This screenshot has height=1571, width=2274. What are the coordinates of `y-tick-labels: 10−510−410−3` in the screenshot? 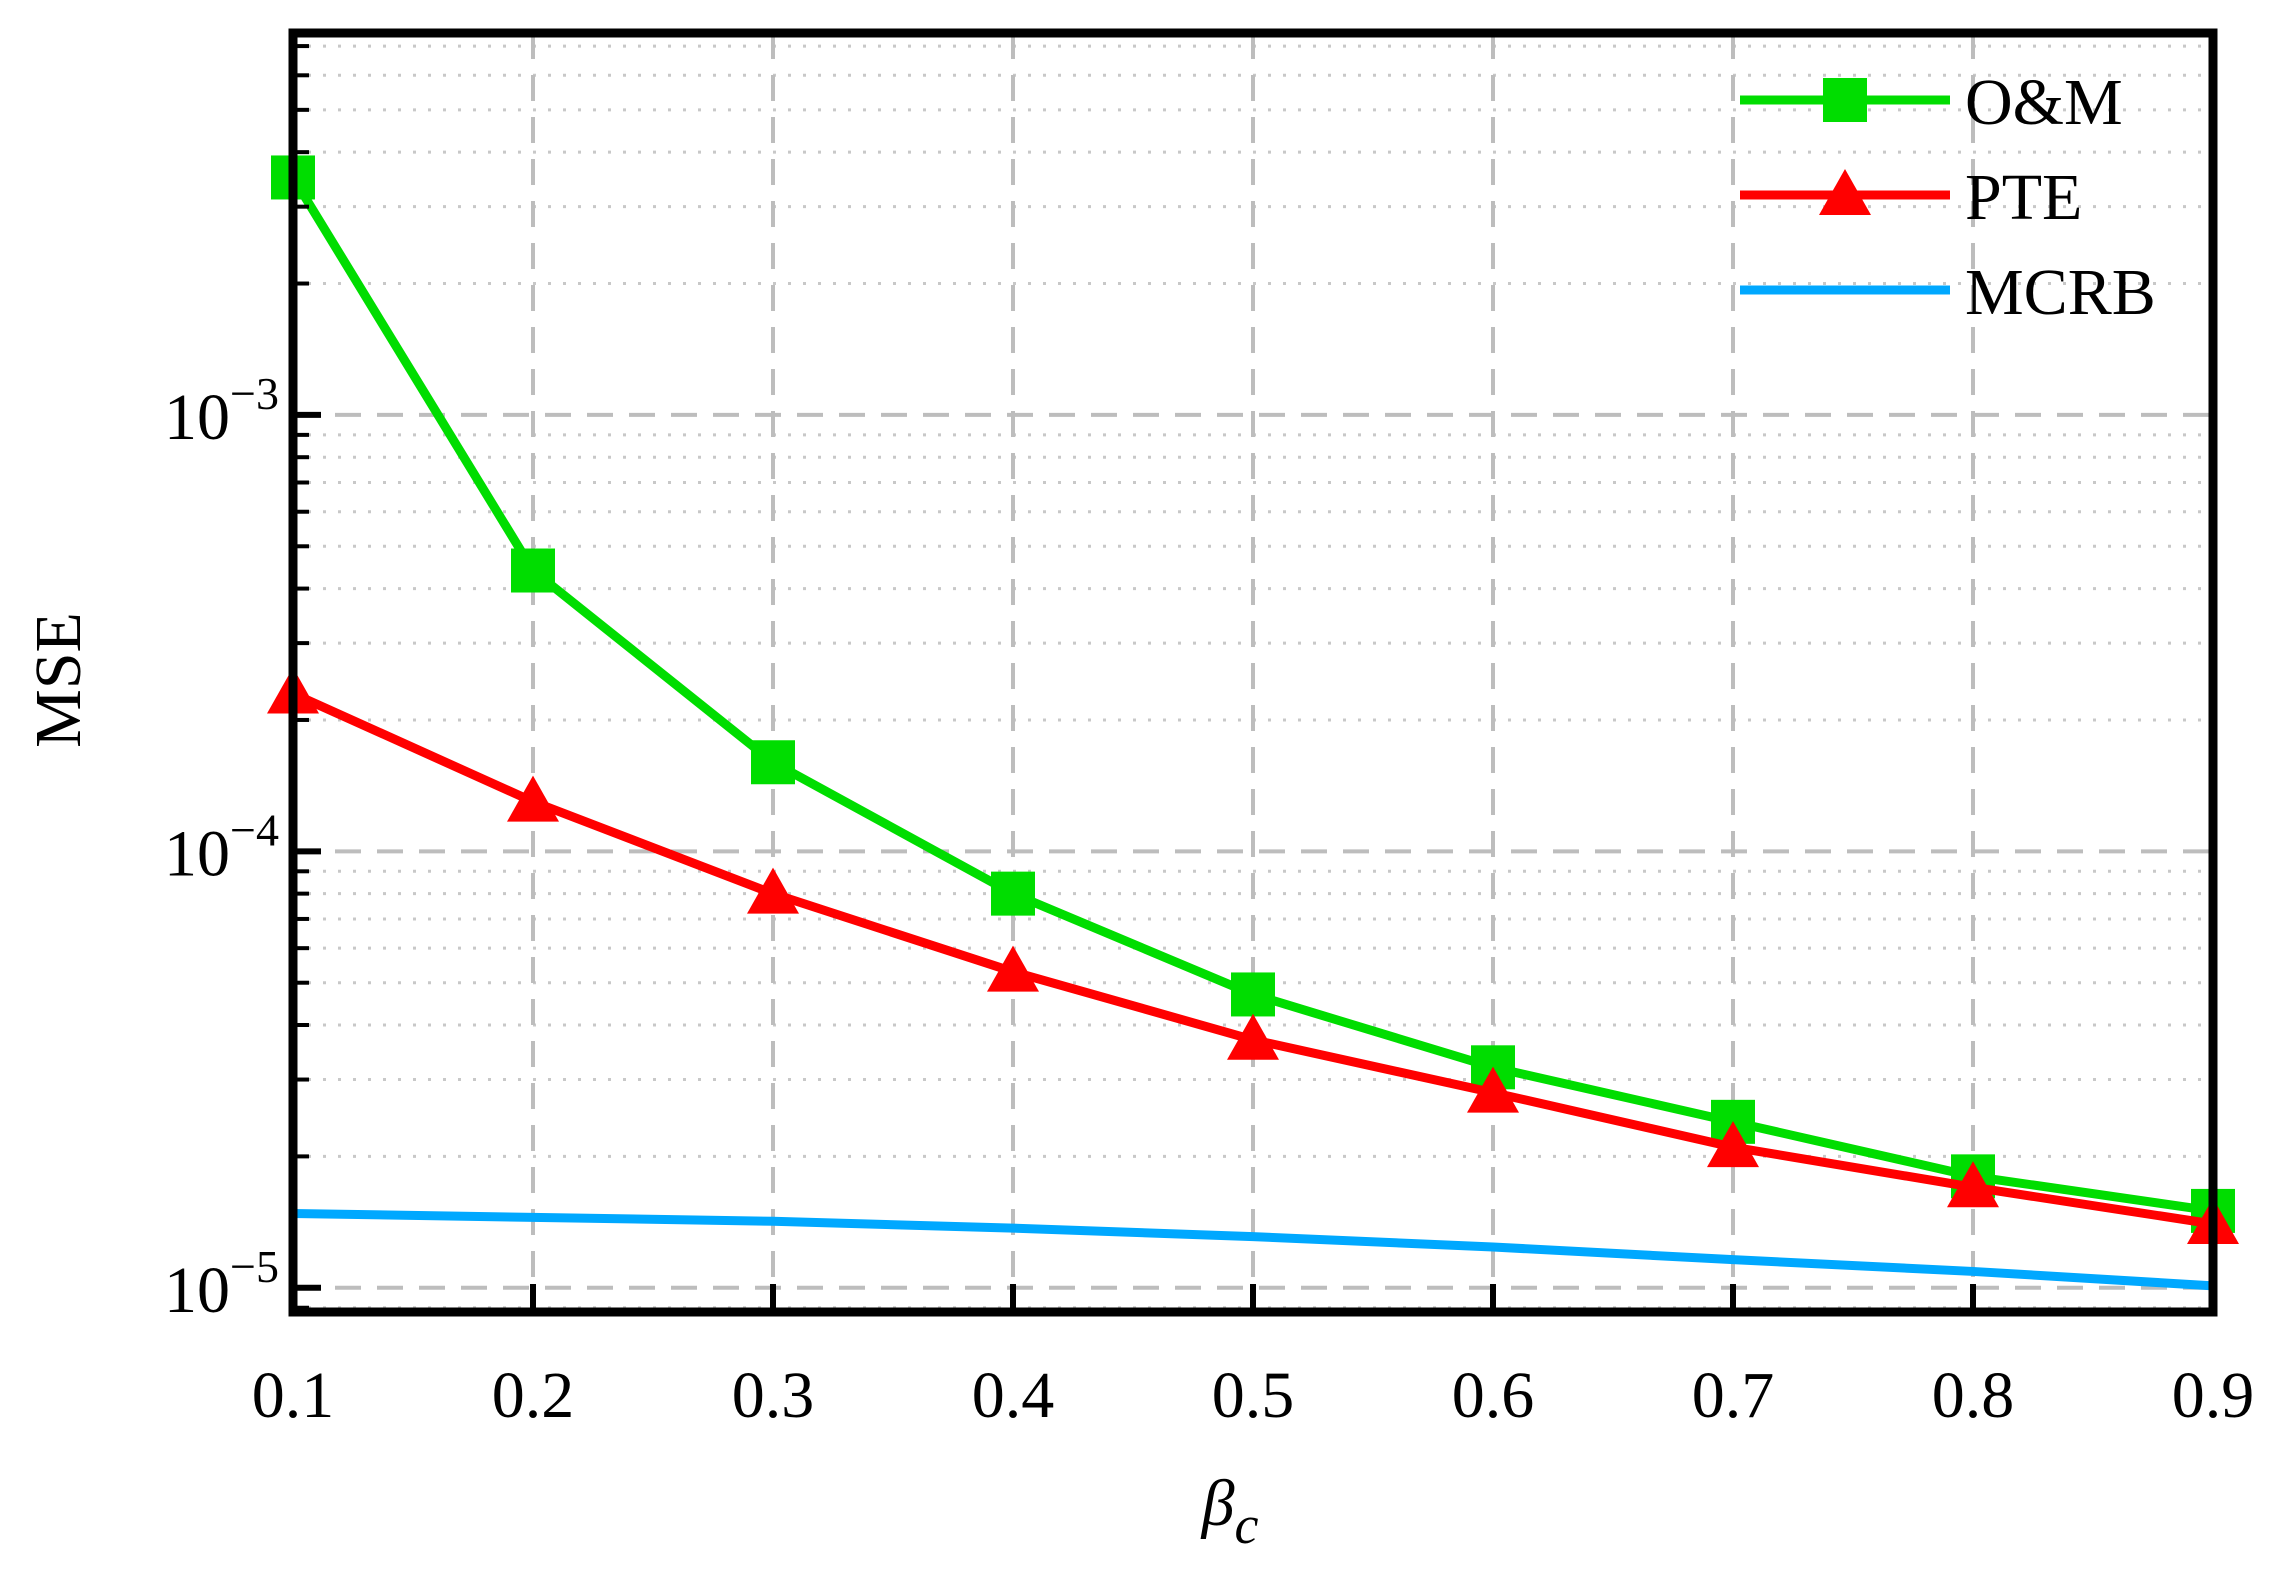 It's located at (221, 847).